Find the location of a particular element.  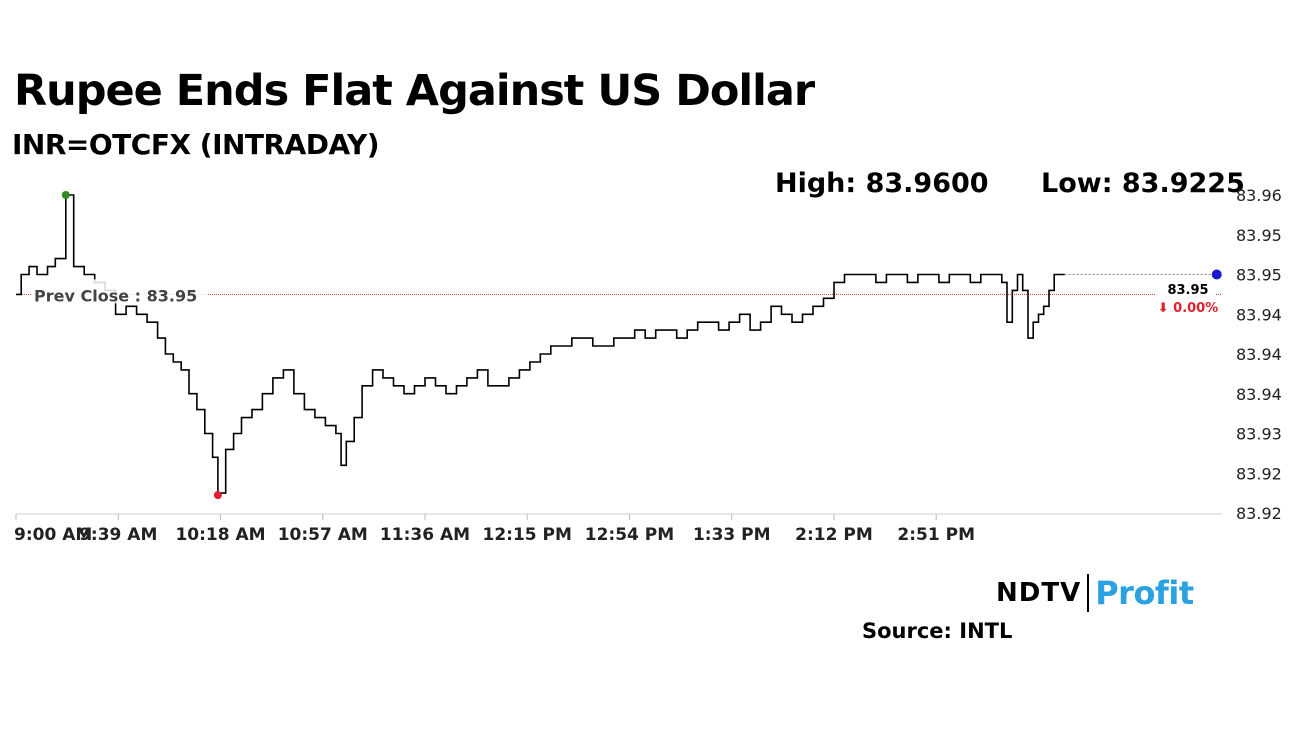

change-label: ⬇ 0.00% is located at coordinates (1188, 308).